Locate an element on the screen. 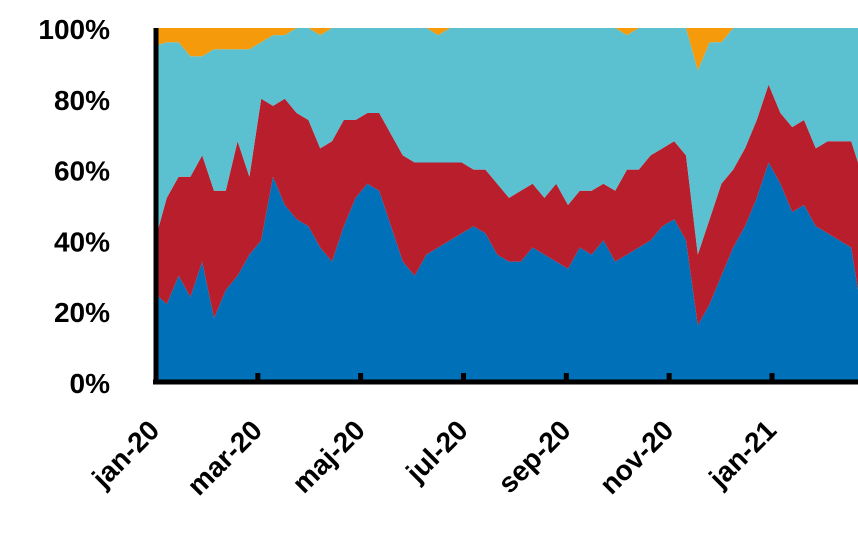 The image size is (858, 533). y-axis-tick-labels: 0% 20% 40% 60% 80% 100% is located at coordinates (74, 206).